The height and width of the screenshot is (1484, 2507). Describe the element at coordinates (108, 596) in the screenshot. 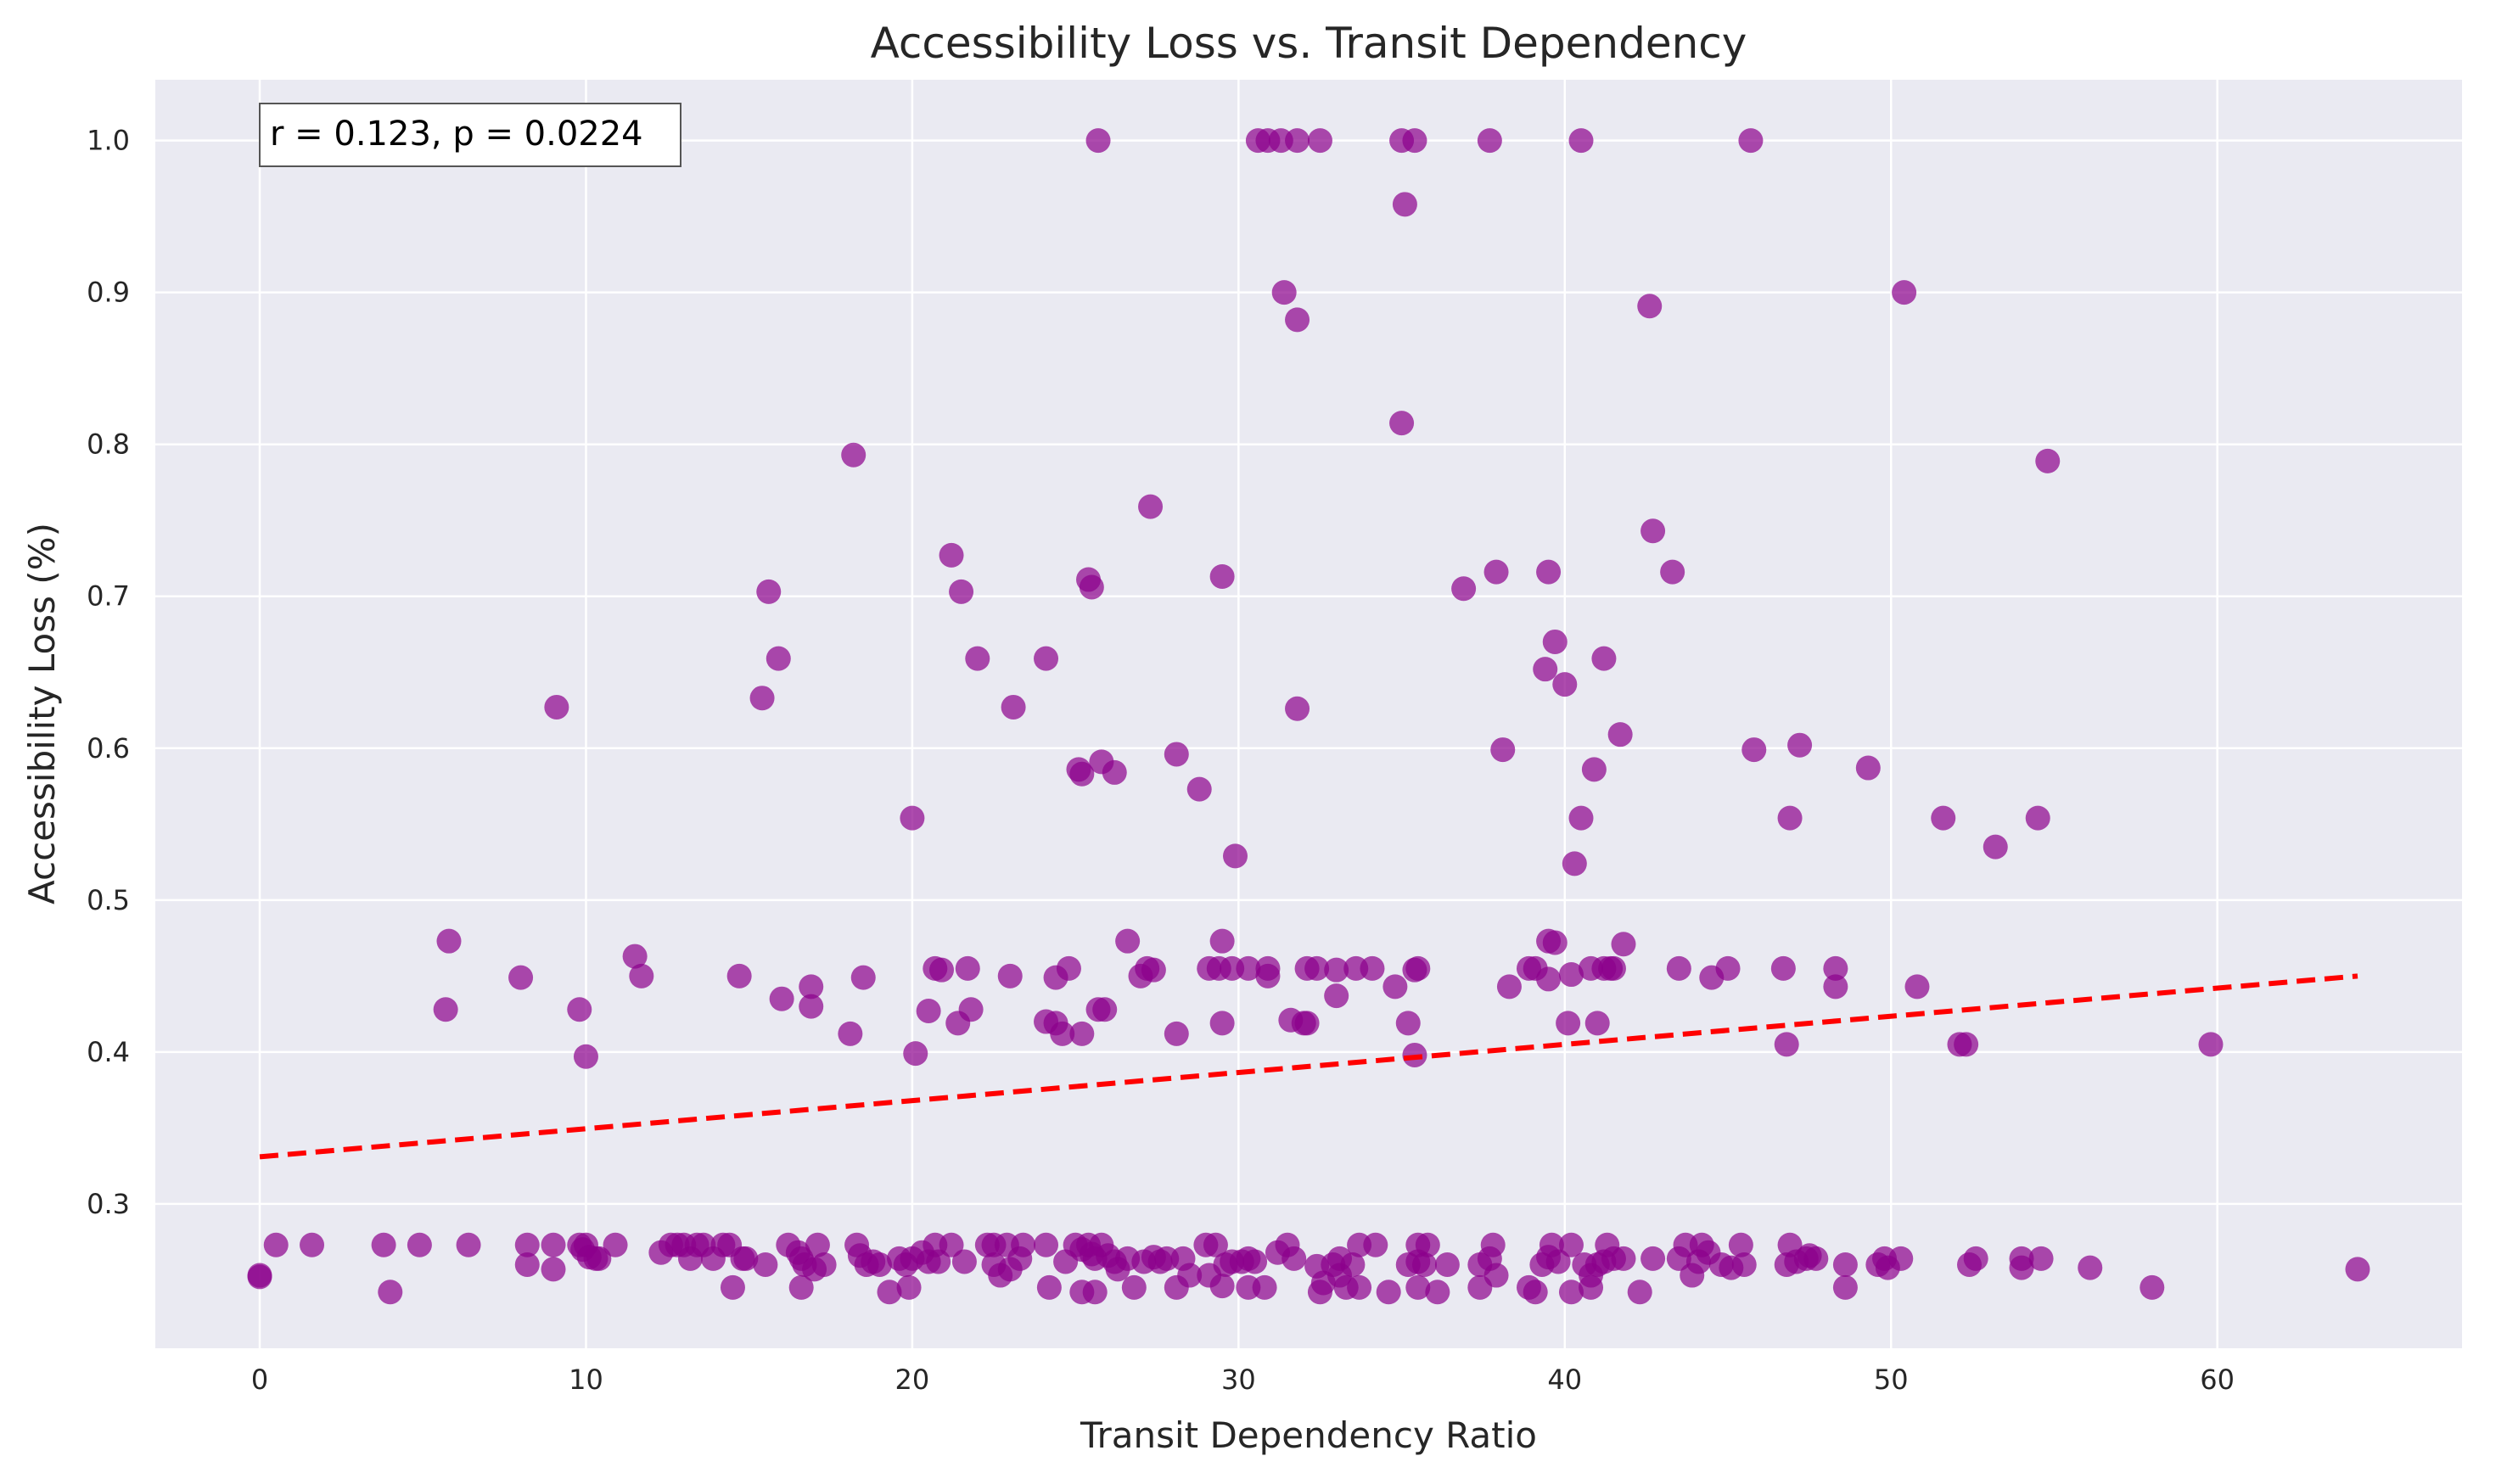

I see `y-tick-label: 0.7` at that location.